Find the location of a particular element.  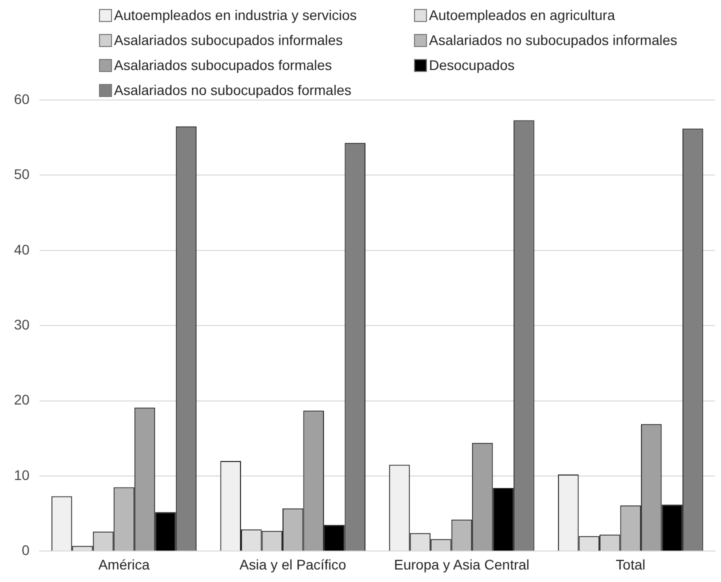

y-tick-label: 10 is located at coordinates (22, 474).